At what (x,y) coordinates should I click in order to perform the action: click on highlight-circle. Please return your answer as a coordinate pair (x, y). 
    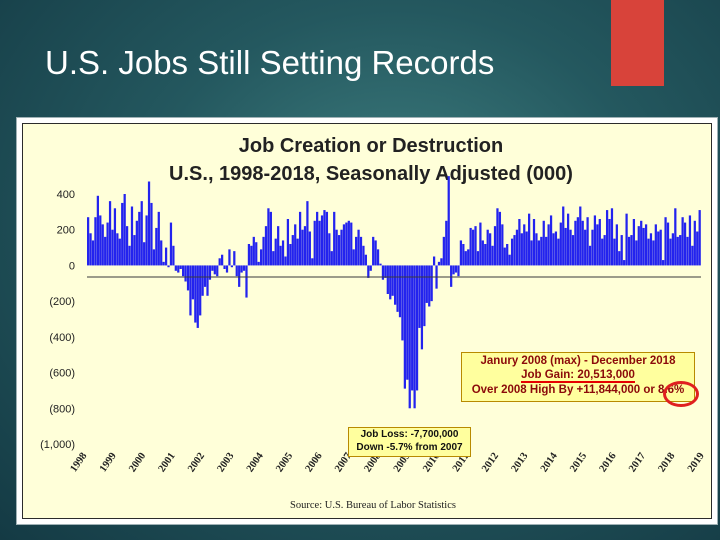
    Looking at the image, I should click on (681, 394).